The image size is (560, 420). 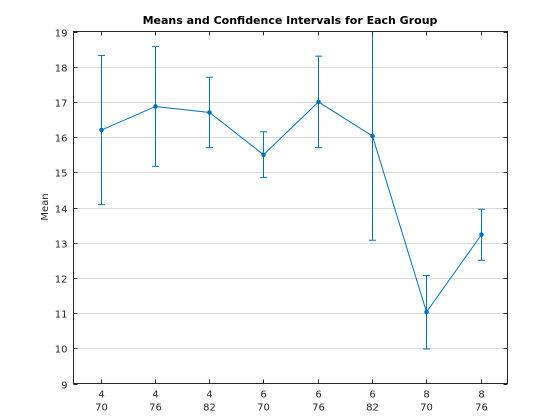 I want to click on y-tick-label: 15, so click(x=61, y=174).